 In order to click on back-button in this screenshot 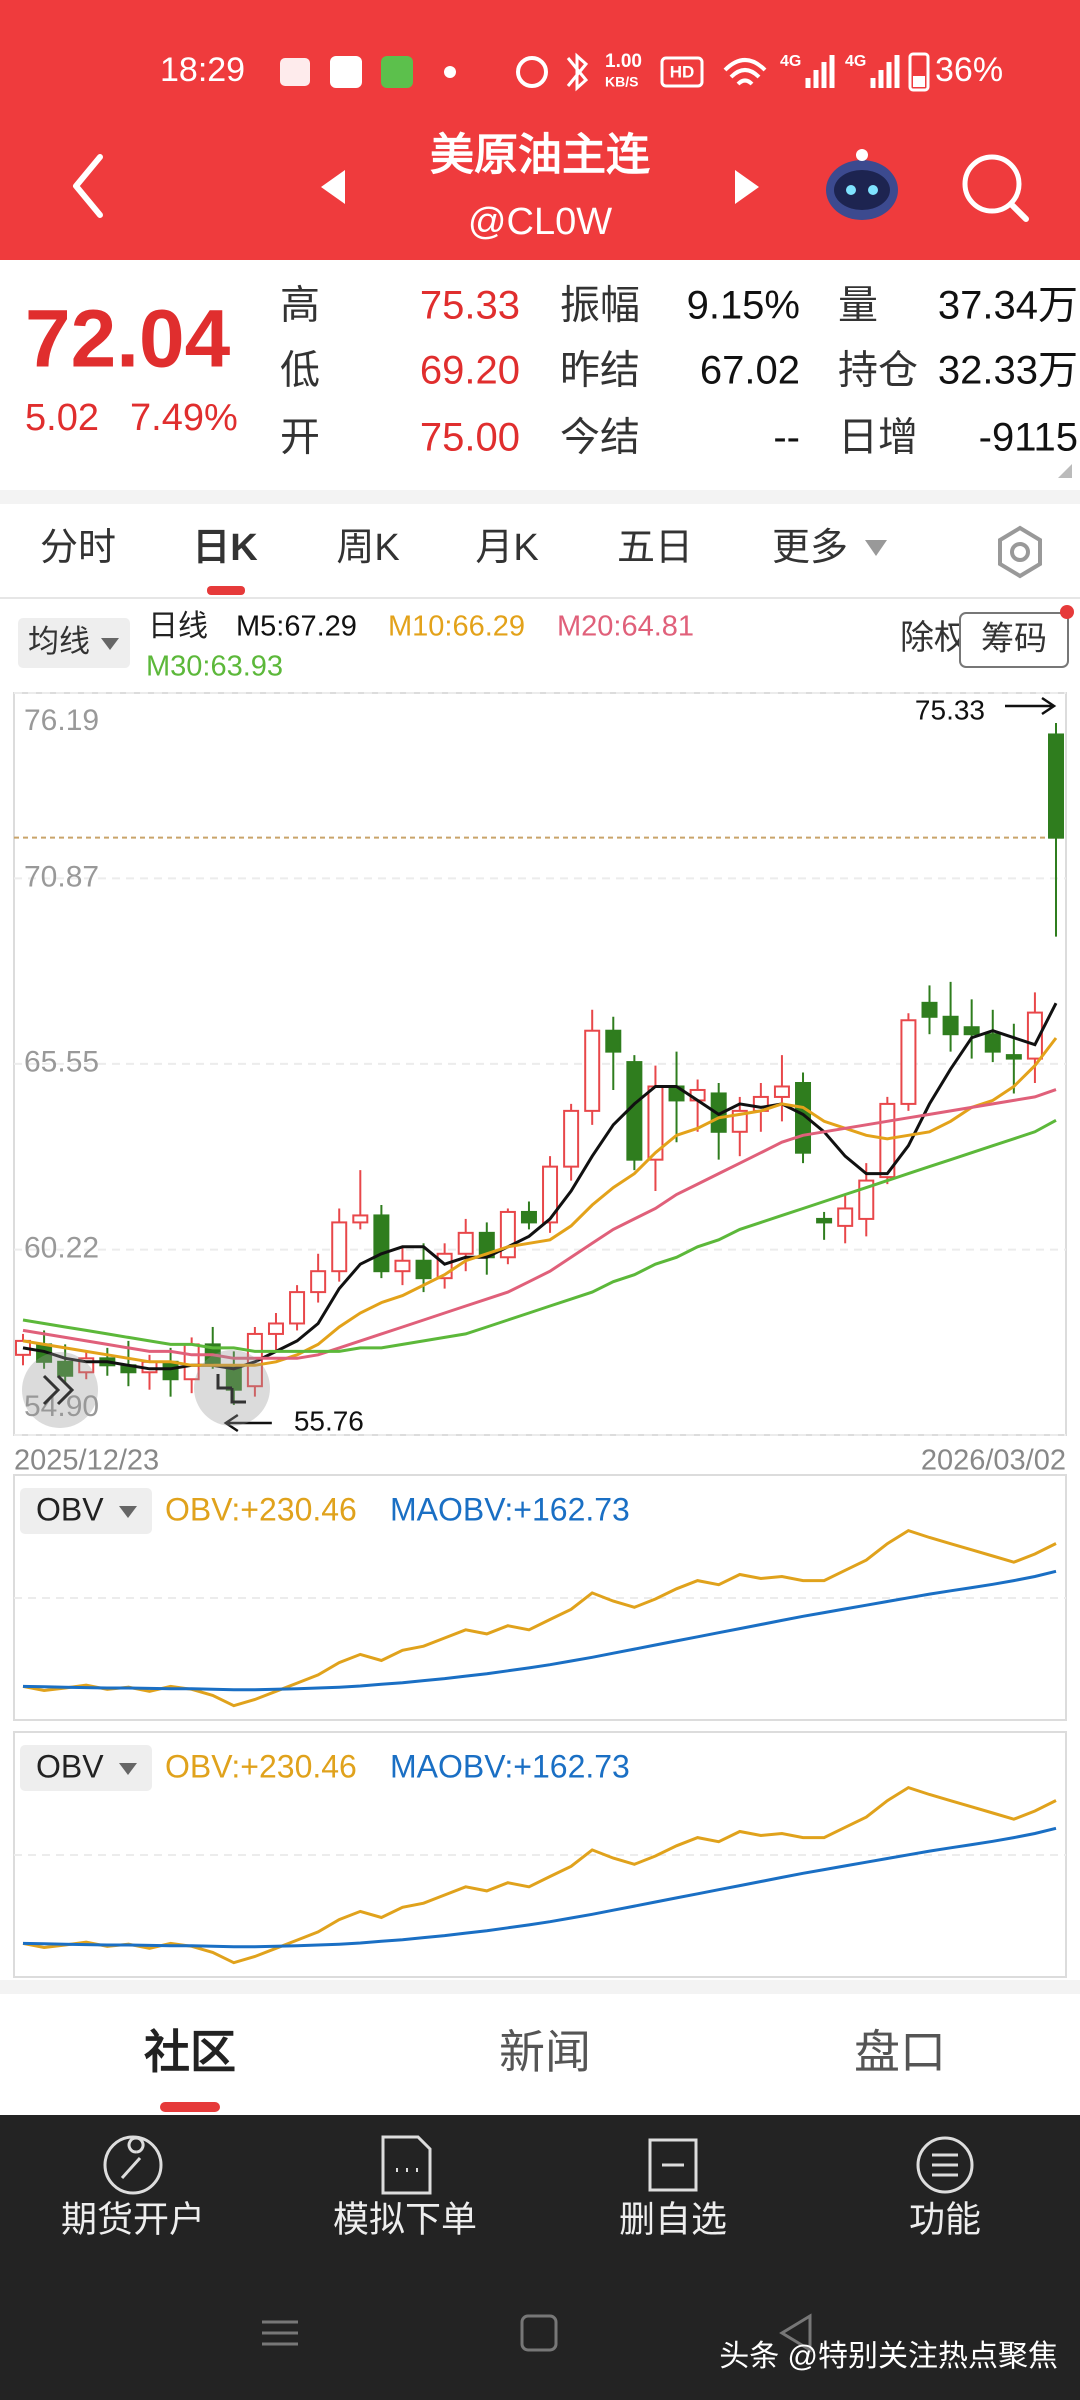, I will do `click(88, 186)`.